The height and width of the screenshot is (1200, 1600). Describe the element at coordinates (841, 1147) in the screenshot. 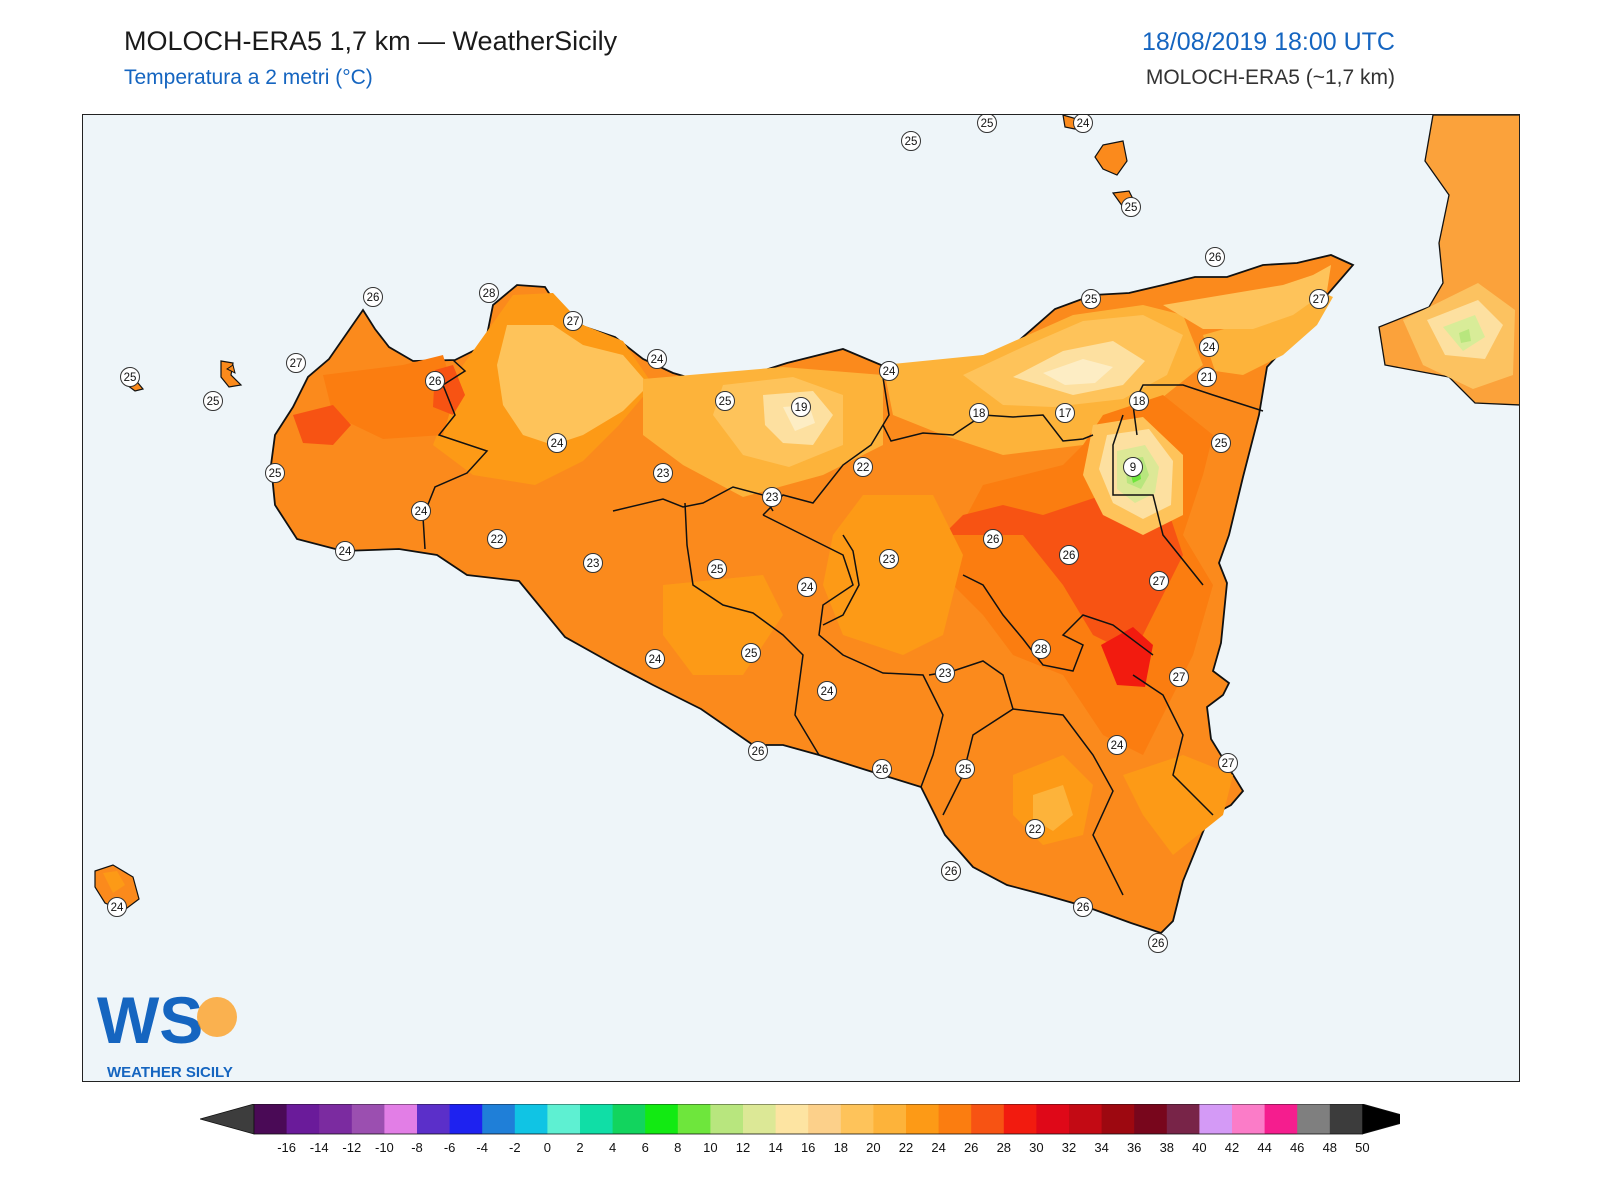

I see `colorbar-tick-label: 18` at that location.